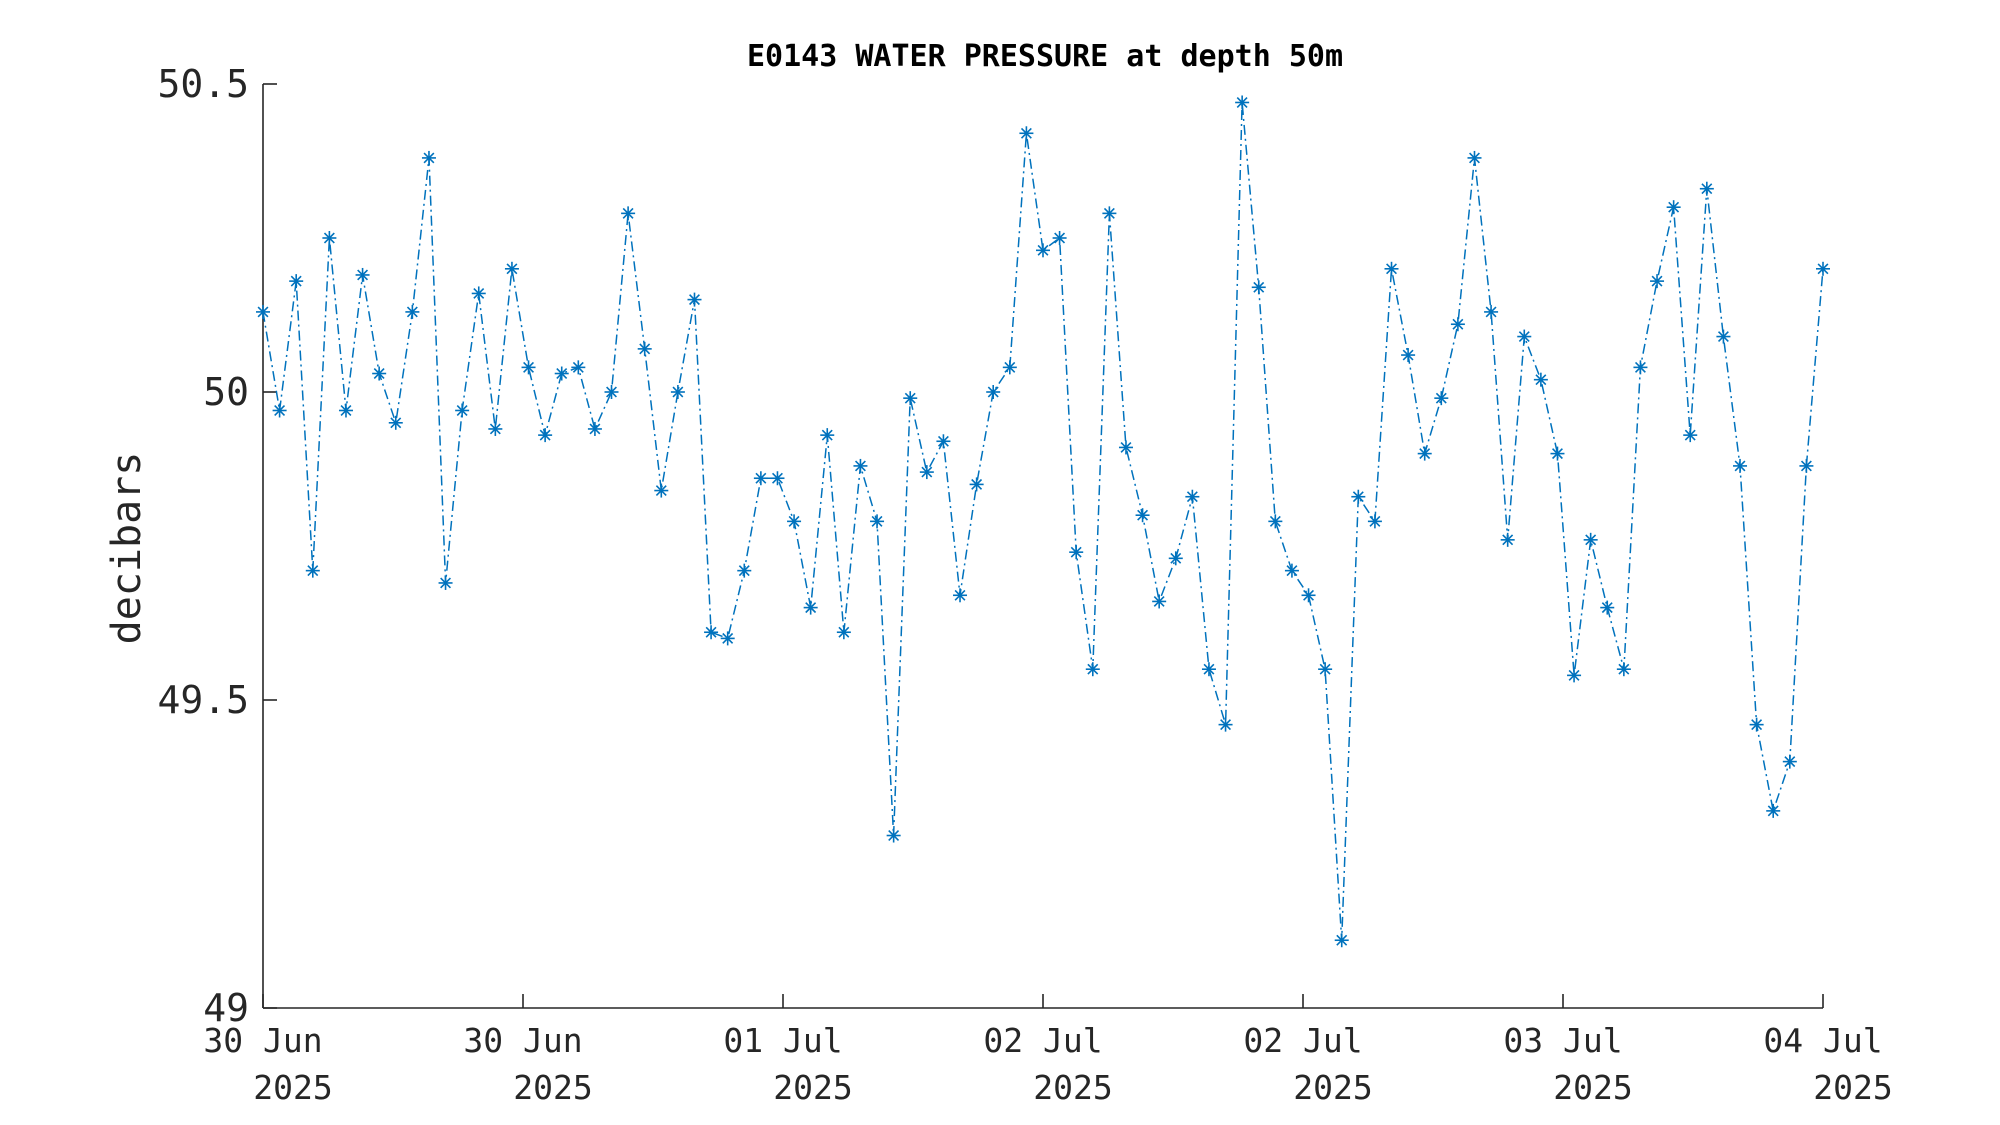 This screenshot has height=1125, width=2000. I want to click on chart-title: E0143 WATER PRESSURE at depth 50m, so click(1045, 56).